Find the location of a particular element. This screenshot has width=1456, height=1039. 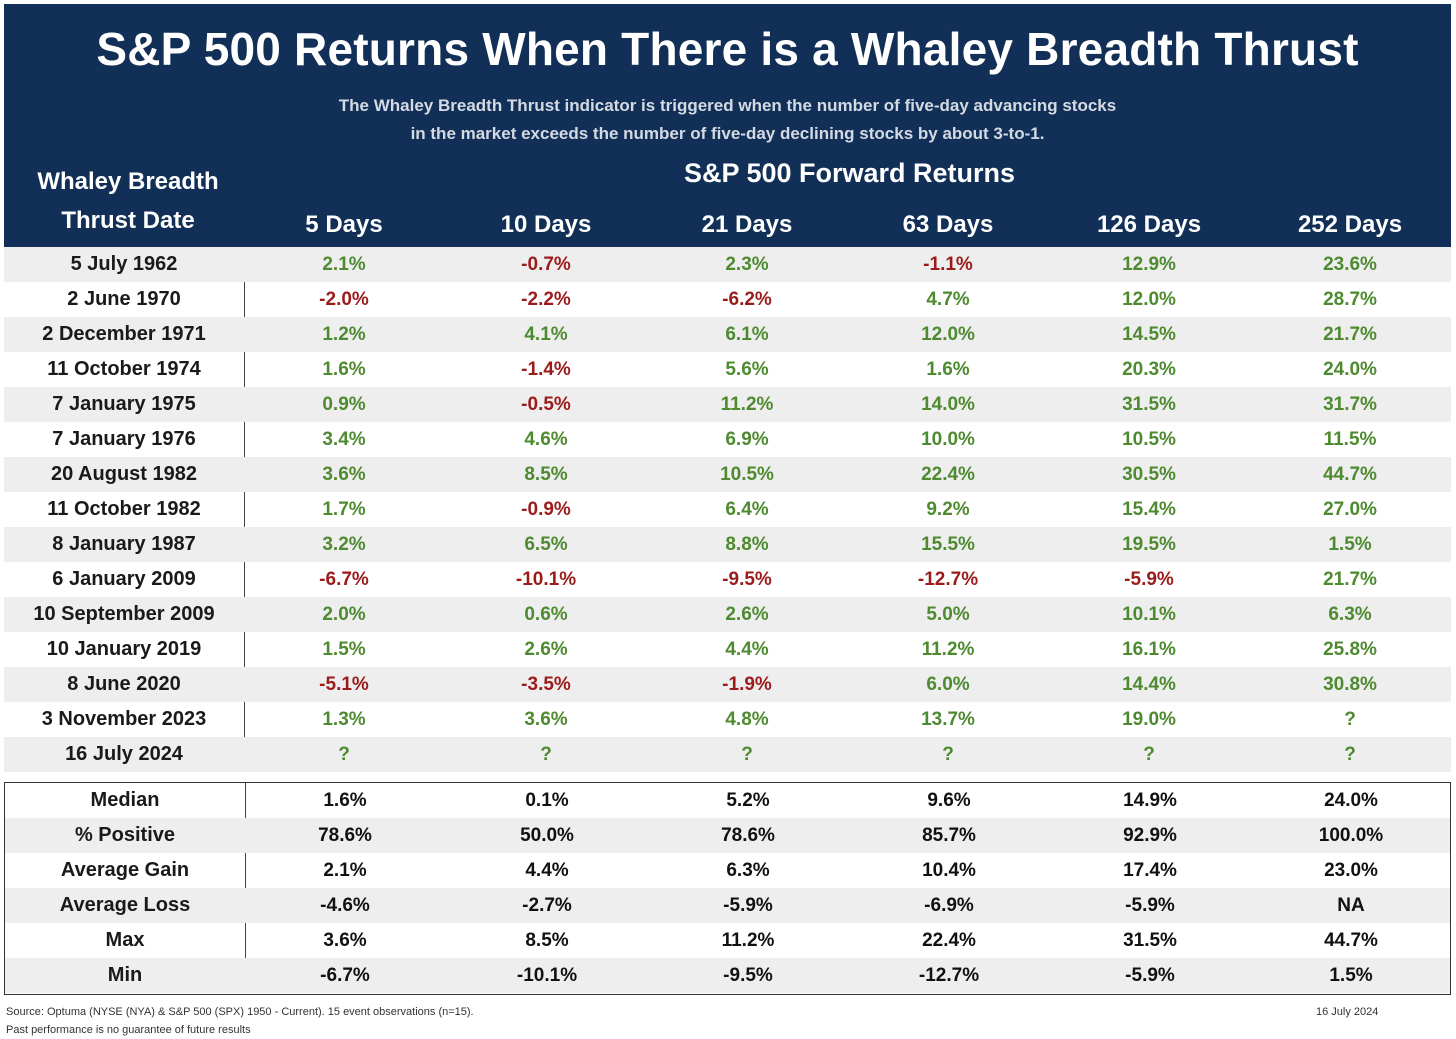

return-cell: 12.9% is located at coordinates (1149, 264).